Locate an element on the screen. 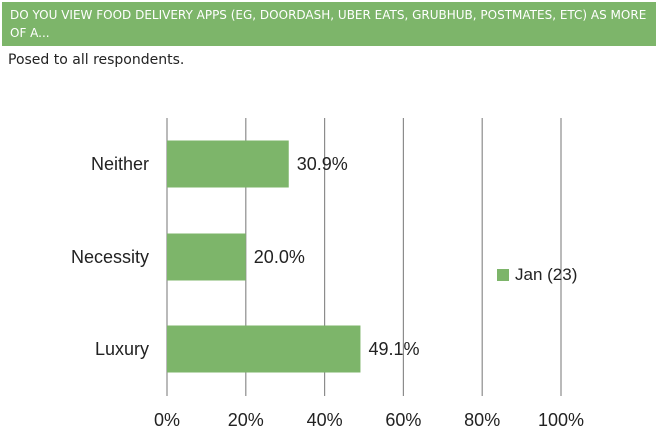  x-tick-label: 20% is located at coordinates (246, 420).